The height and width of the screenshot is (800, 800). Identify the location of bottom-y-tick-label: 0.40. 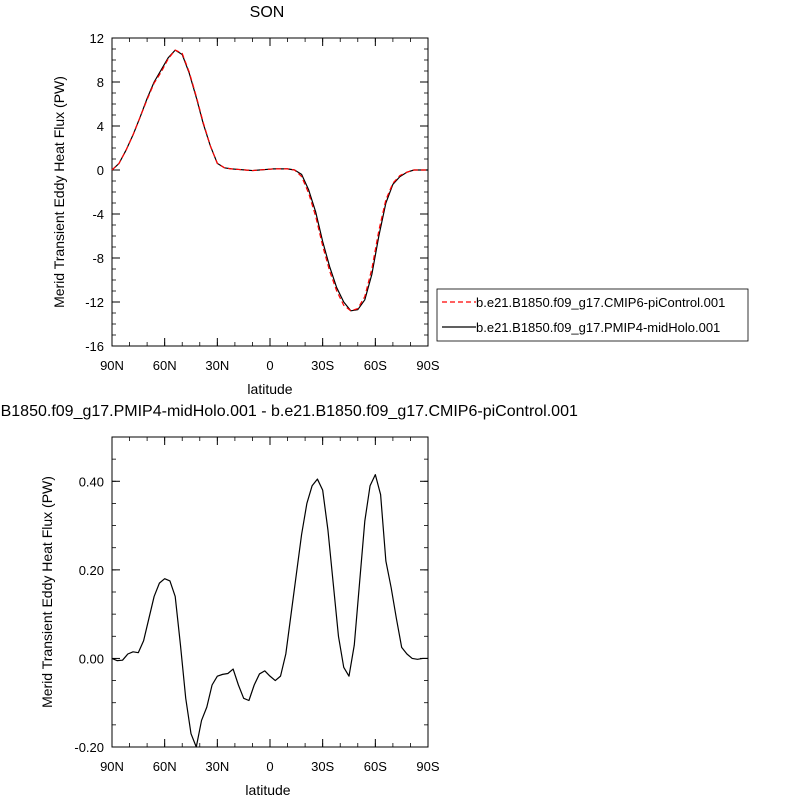
(91, 481).